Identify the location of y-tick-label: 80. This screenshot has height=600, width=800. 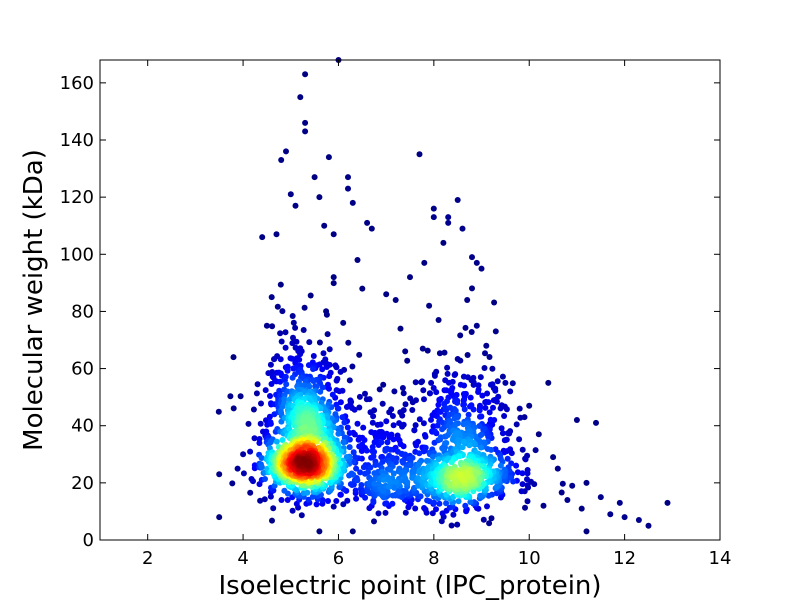
(82, 311).